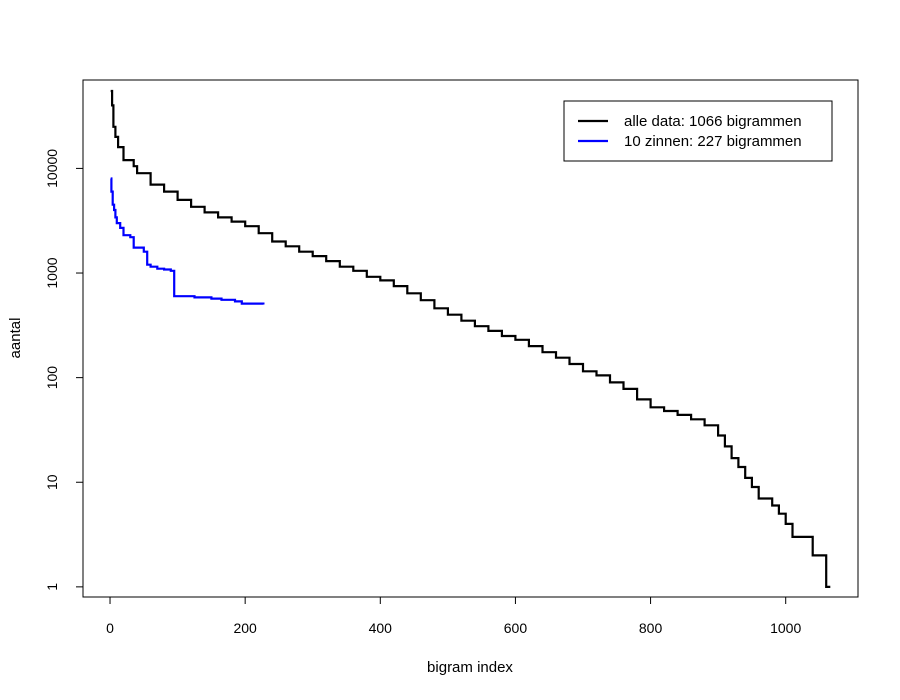  Describe the element at coordinates (52, 272) in the screenshot. I see `y-tick-label: 1000` at that location.